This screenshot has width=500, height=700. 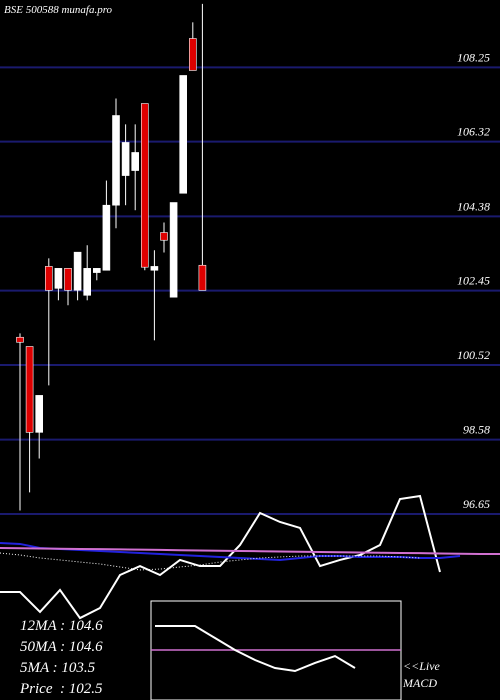 I want to click on stat-label: 12MA : 104.6, so click(x=61, y=626).